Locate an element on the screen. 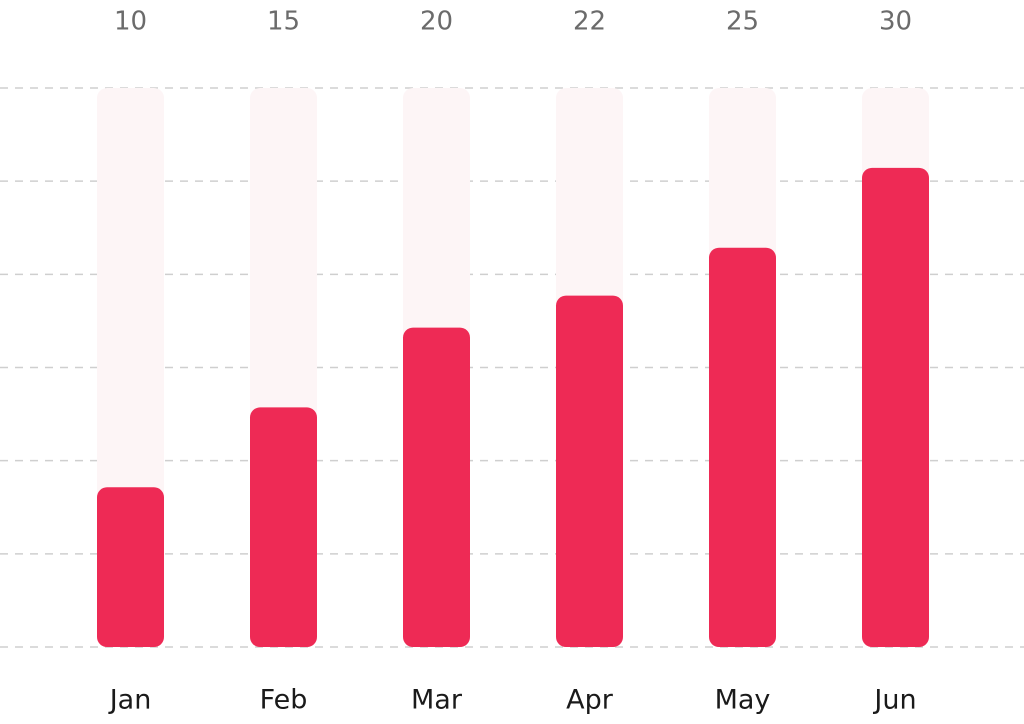 Image resolution: width=1024 pixels, height=724 pixels. value-label: 30 is located at coordinates (895, 22).